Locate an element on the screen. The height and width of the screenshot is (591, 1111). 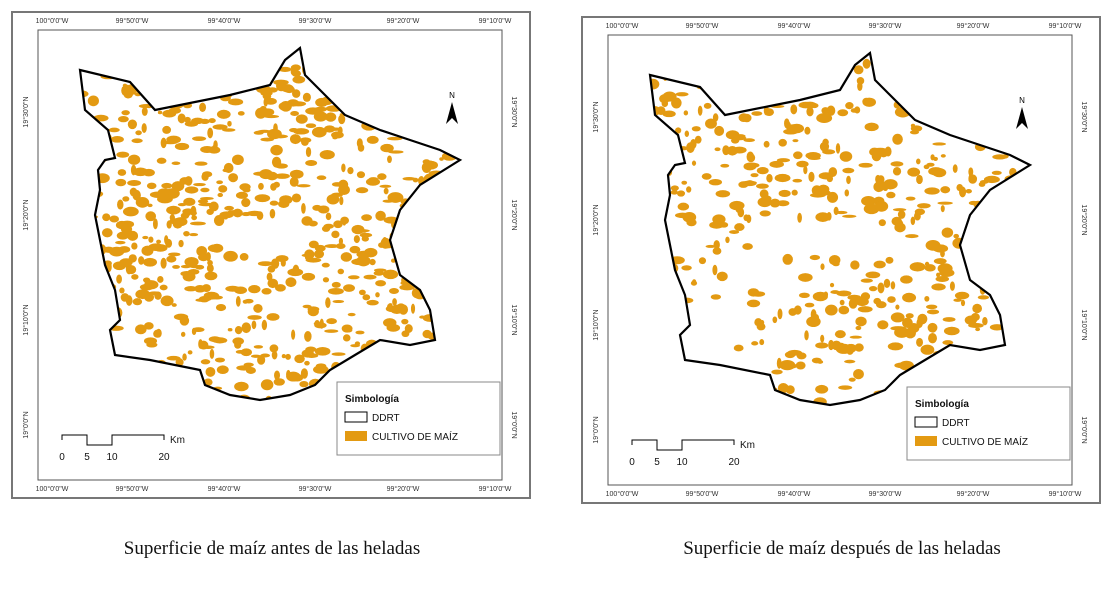
lon-label-top: 99°30'0"W is located at coordinates (315, 21).